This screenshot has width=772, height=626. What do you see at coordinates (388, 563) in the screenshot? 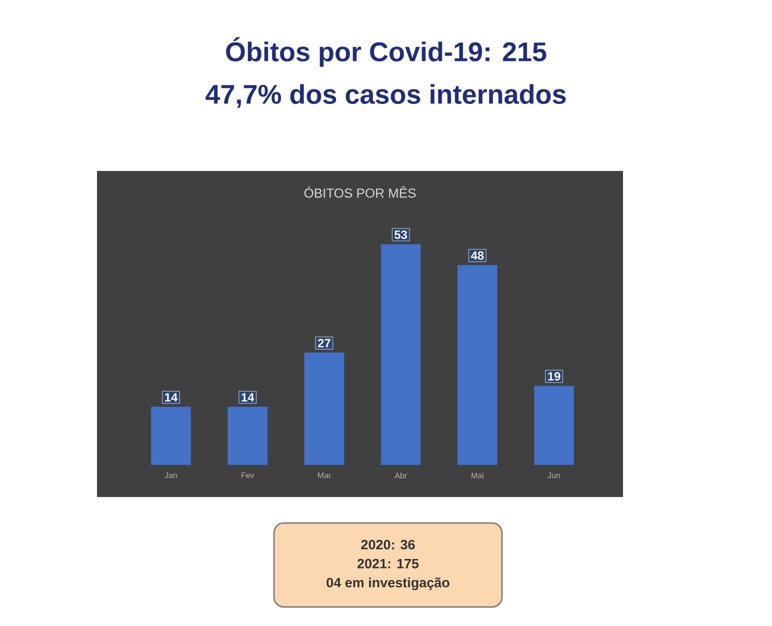
I see `text: 2021: 175` at bounding box center [388, 563].